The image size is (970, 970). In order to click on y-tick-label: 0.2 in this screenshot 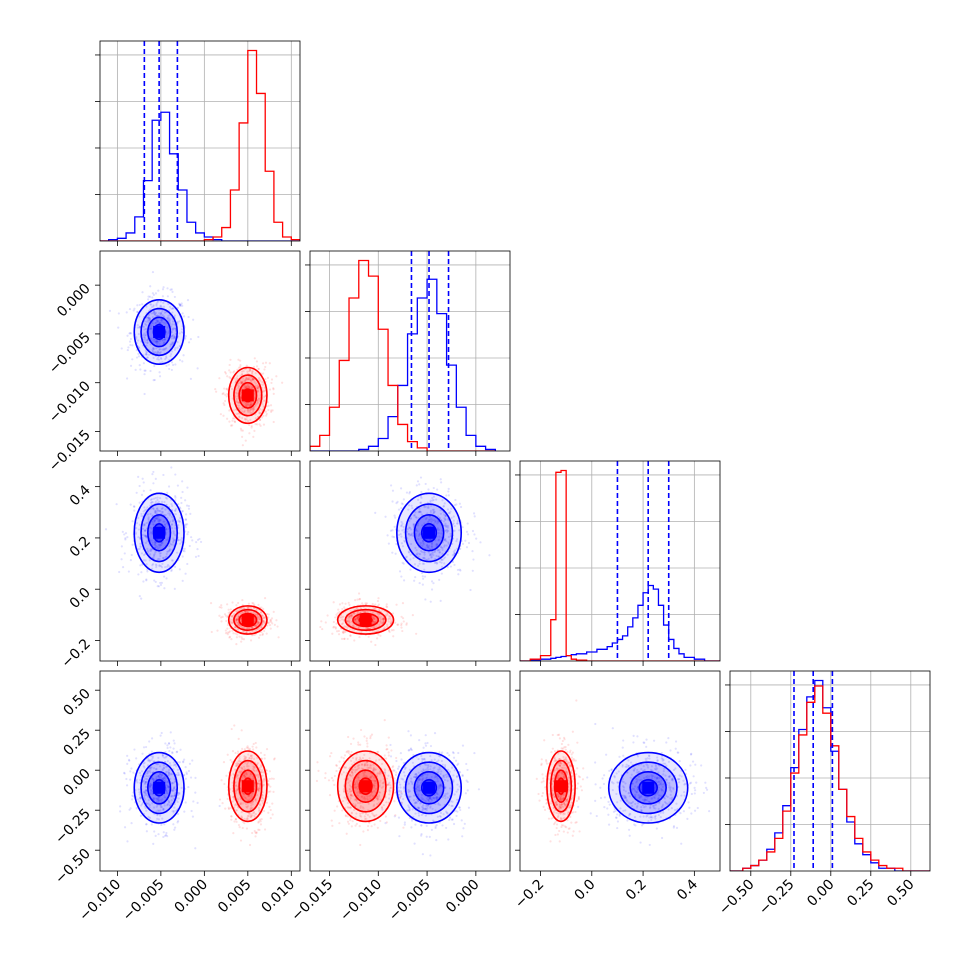, I will do `click(80, 546)`.